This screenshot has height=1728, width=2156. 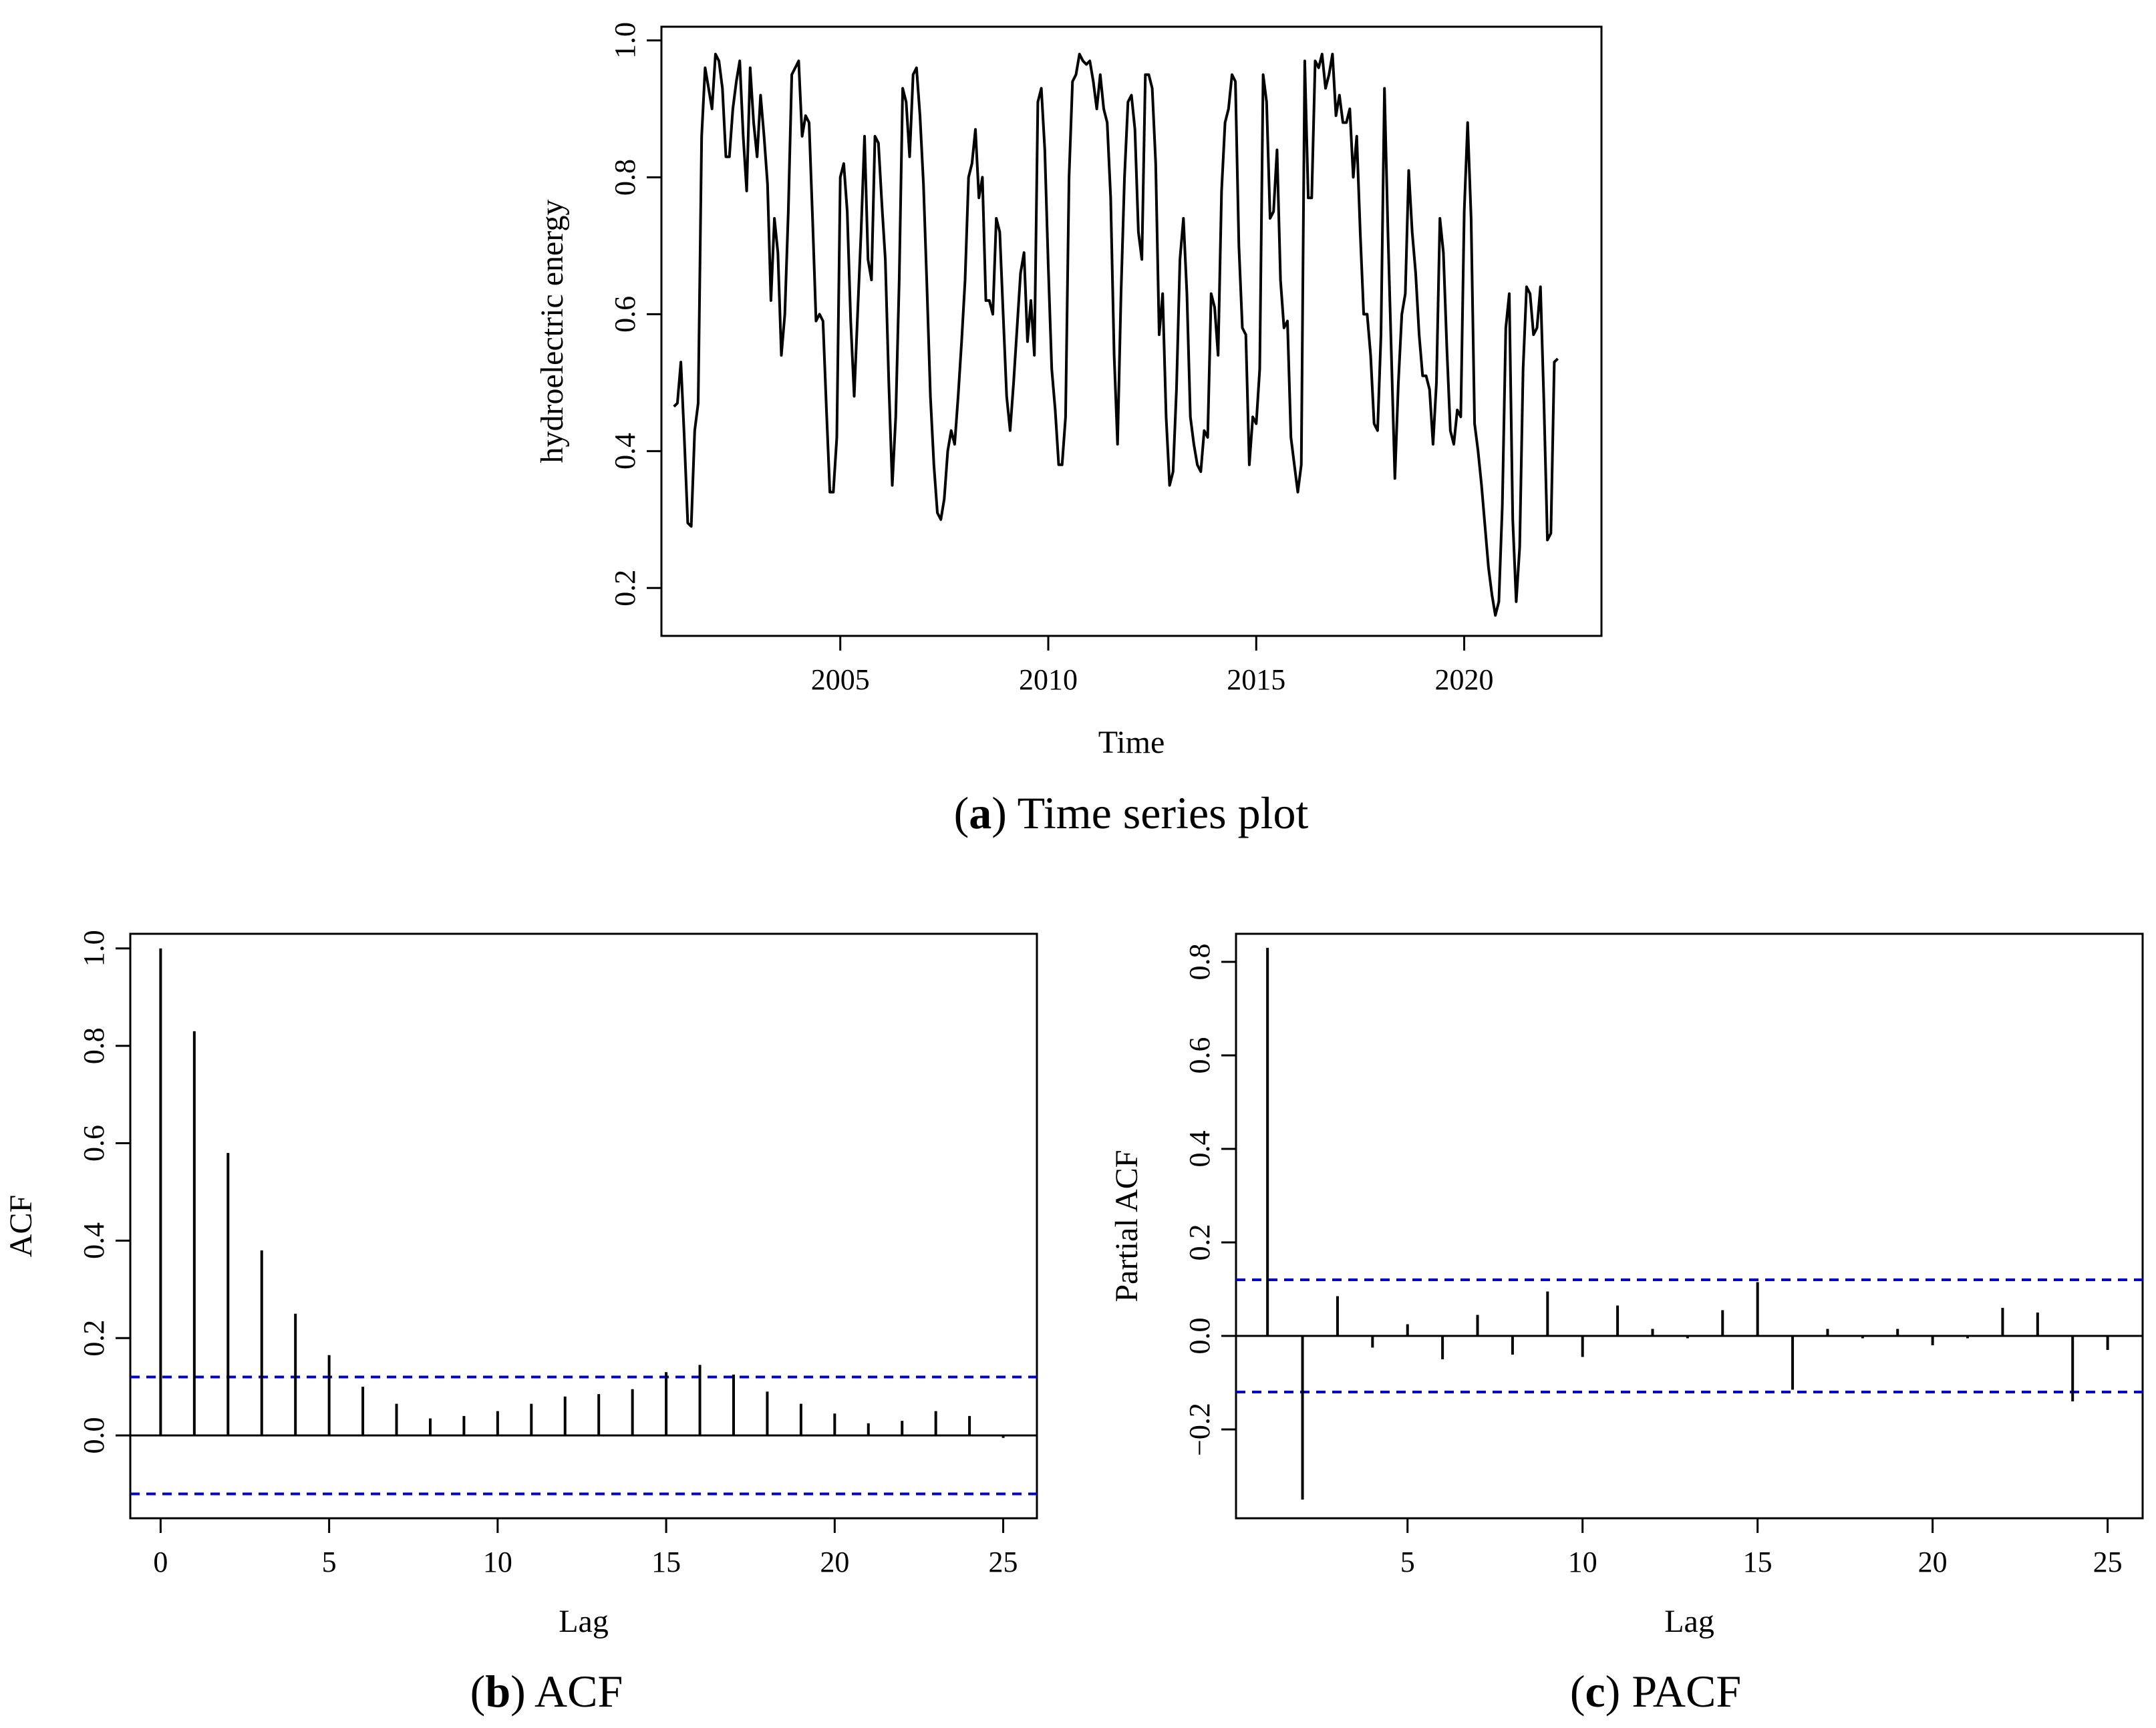 I want to click on y-tick-label: −0.2, so click(x=1199, y=1429).